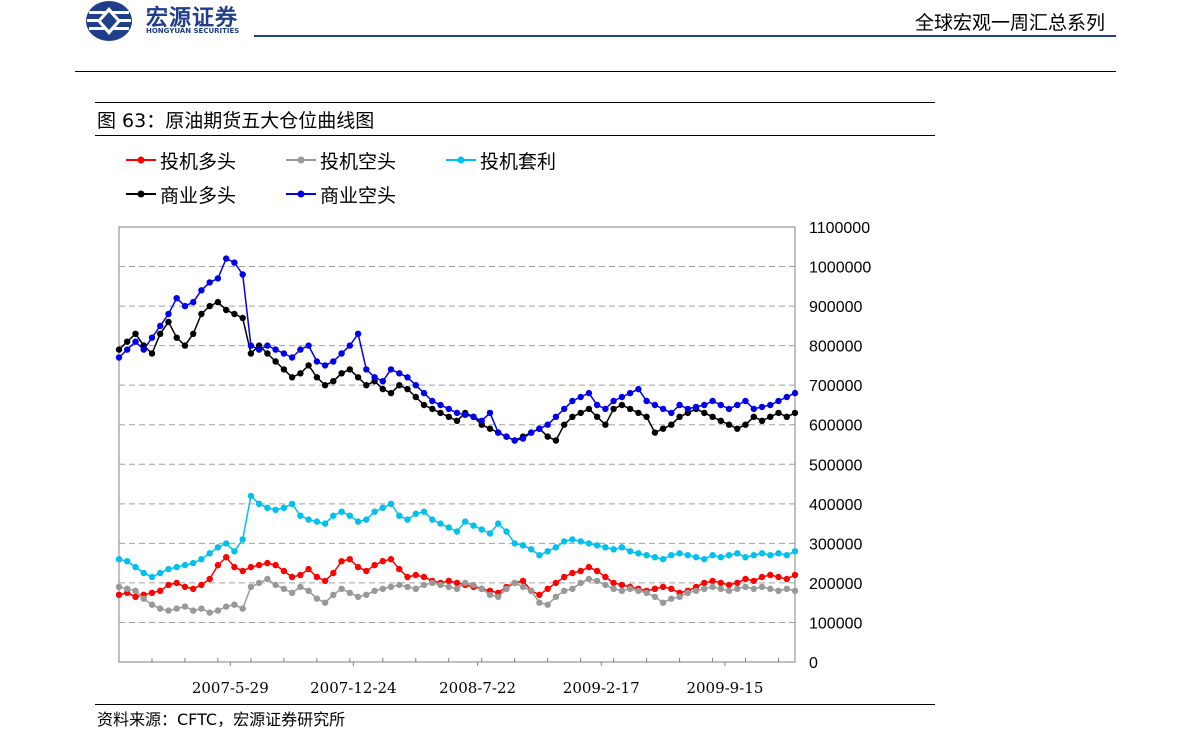 The height and width of the screenshot is (747, 1191). Describe the element at coordinates (685, 36) in the screenshot. I see `header-rule-blue` at that location.